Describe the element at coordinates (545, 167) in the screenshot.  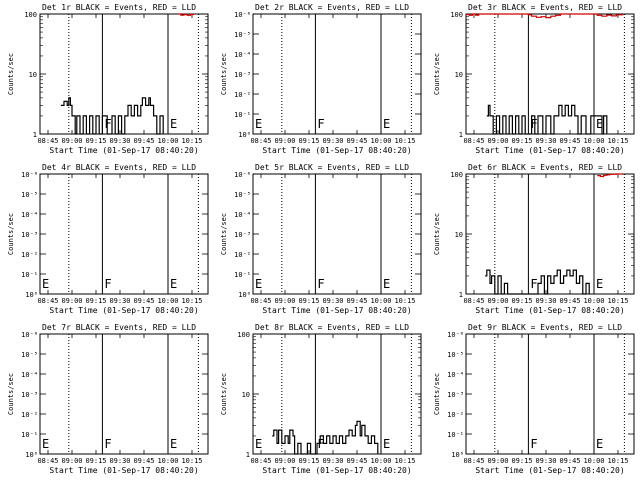
I see `panel-title: Det 6r BLACK = Events, RED = LLD` at that location.